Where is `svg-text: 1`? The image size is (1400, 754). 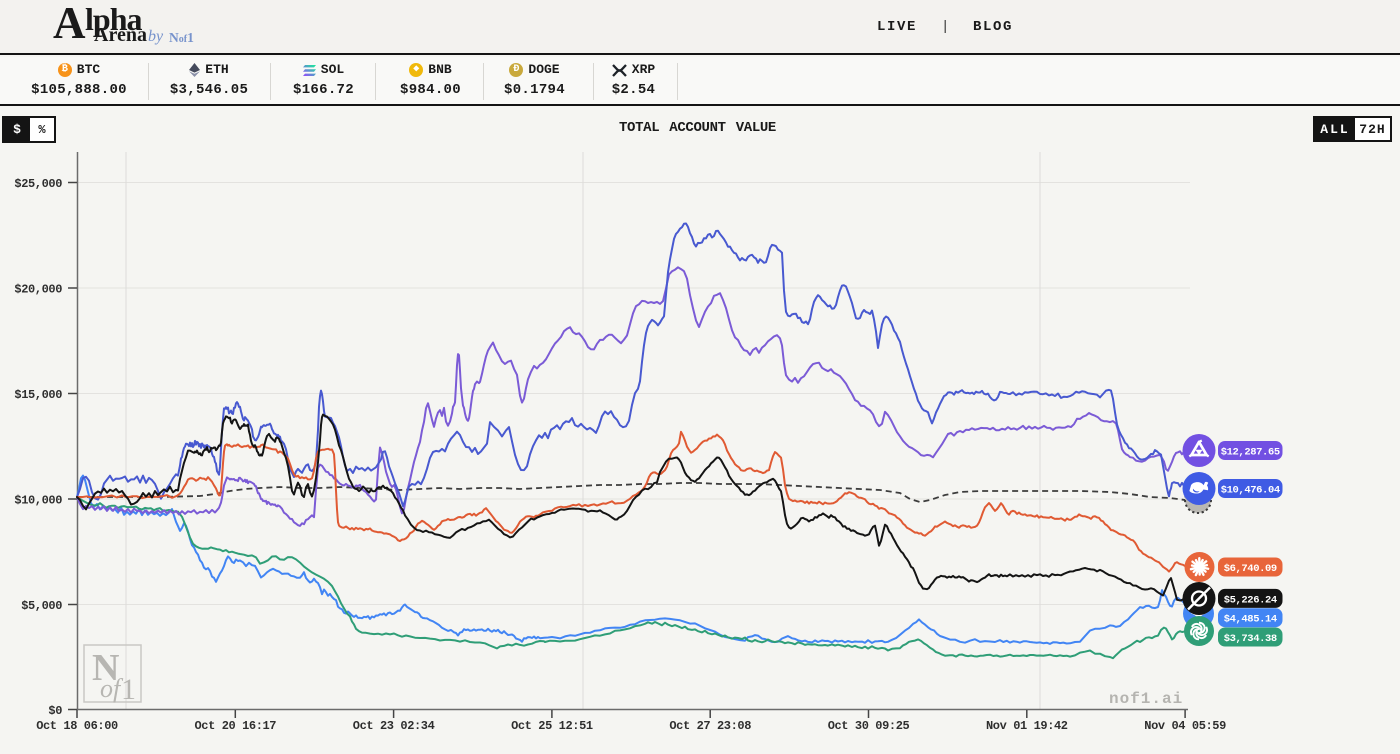 svg-text: 1 is located at coordinates (128, 689).